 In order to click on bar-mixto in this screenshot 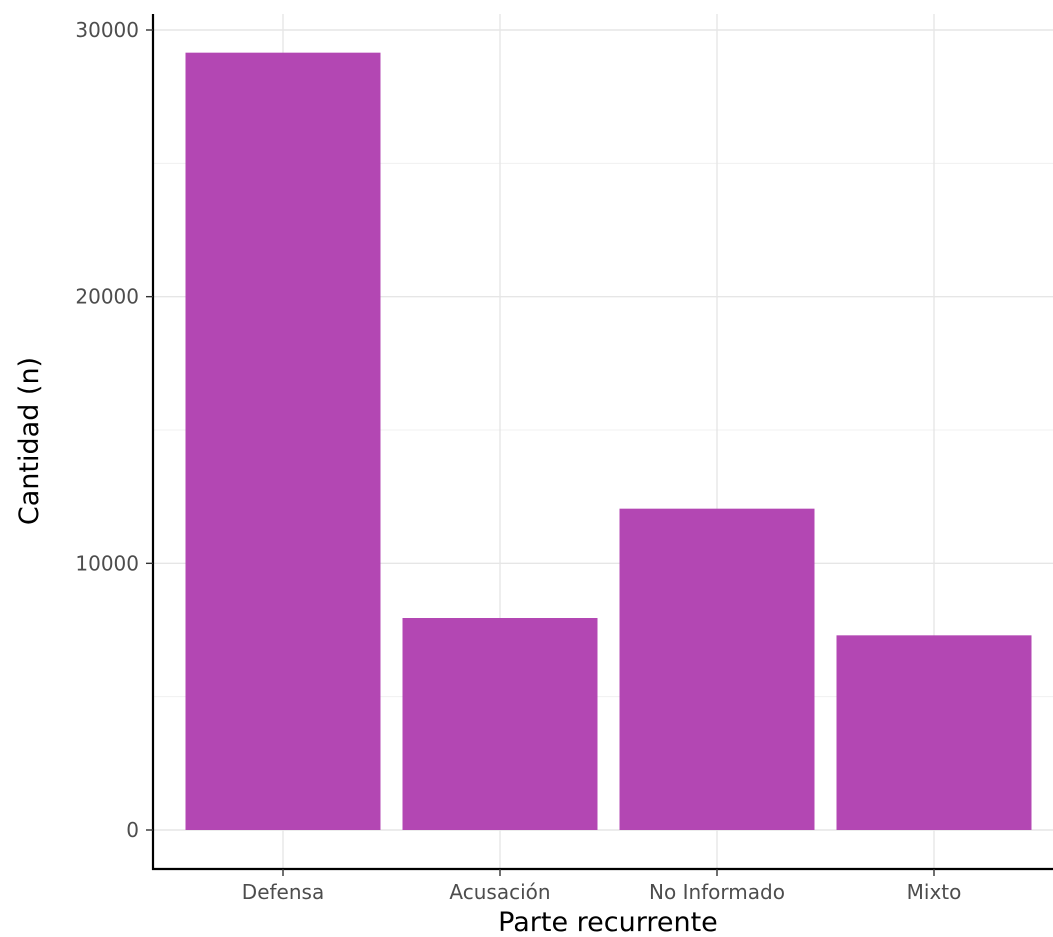, I will do `click(934, 732)`.